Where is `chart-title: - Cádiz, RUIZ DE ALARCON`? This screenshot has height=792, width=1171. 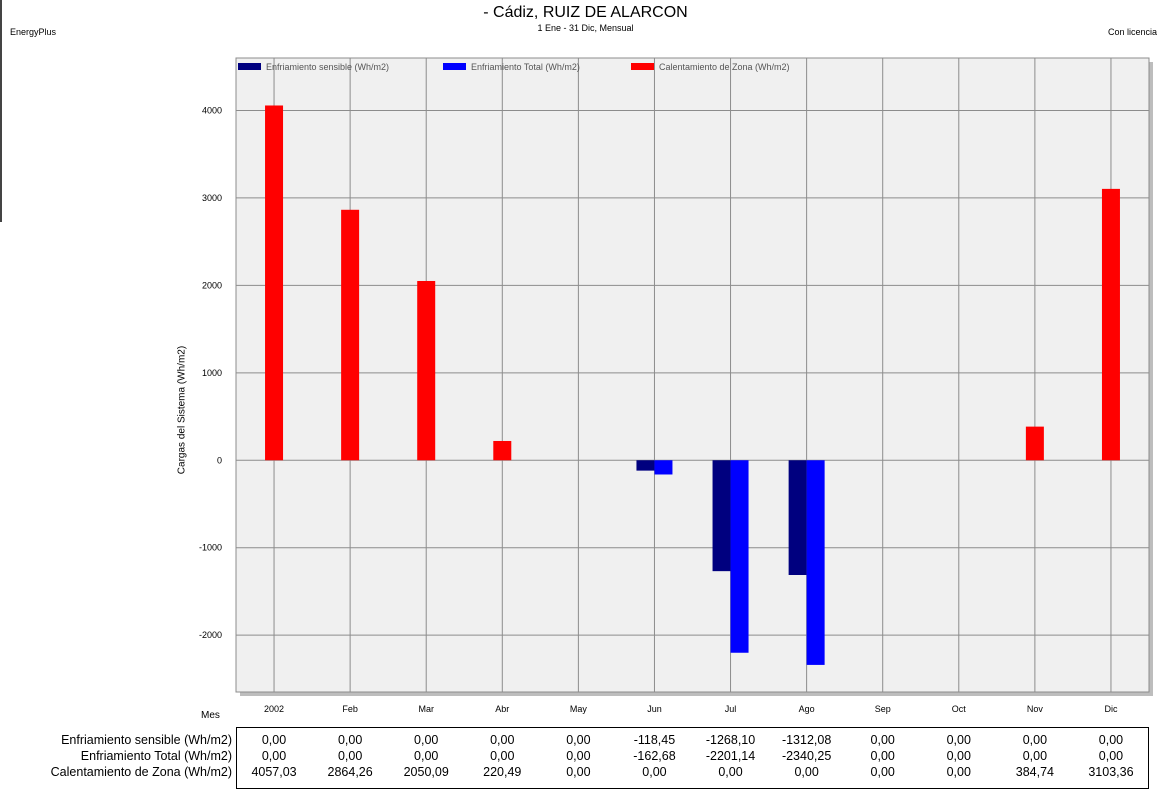
chart-title: - Cádiz, RUIZ DE ALARCON is located at coordinates (585, 12).